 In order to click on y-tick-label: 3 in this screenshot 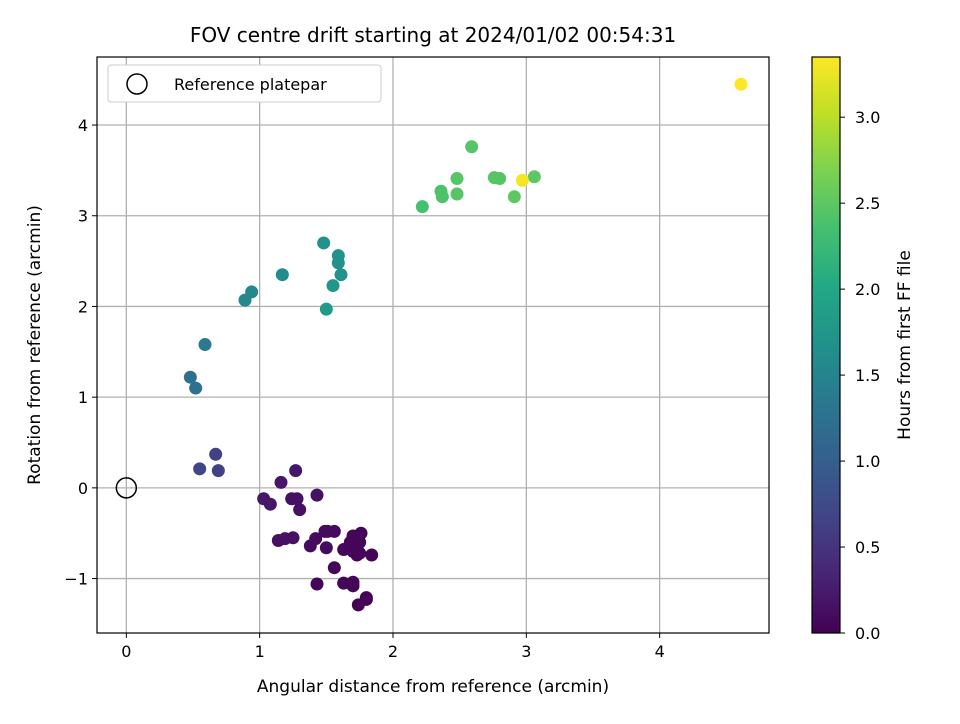, I will do `click(83, 216)`.